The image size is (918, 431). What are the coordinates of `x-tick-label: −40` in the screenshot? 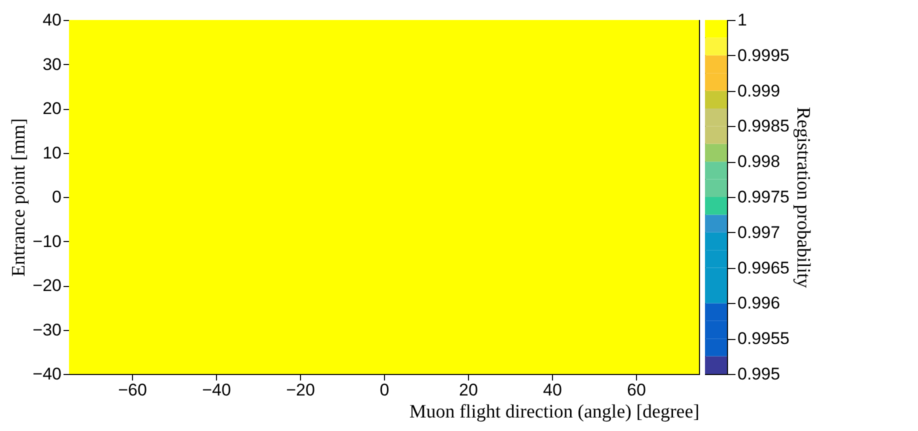 It's located at (216, 390).